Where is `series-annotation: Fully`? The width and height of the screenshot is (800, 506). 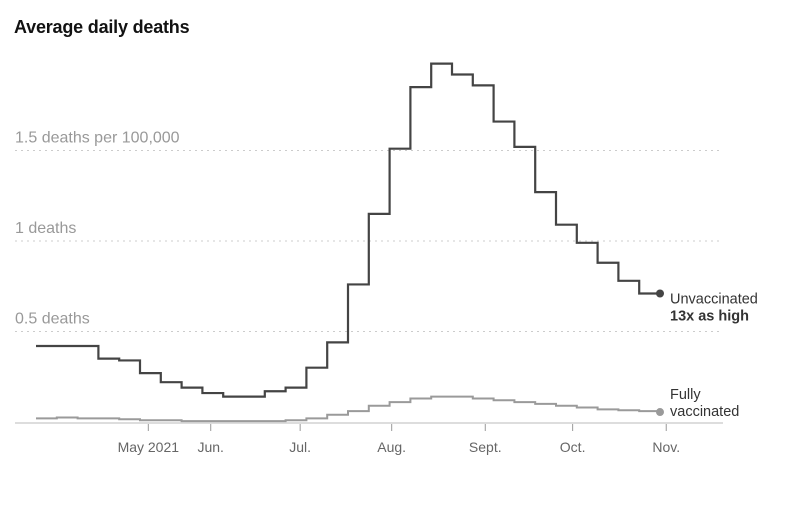 series-annotation: Fully is located at coordinates (685, 395).